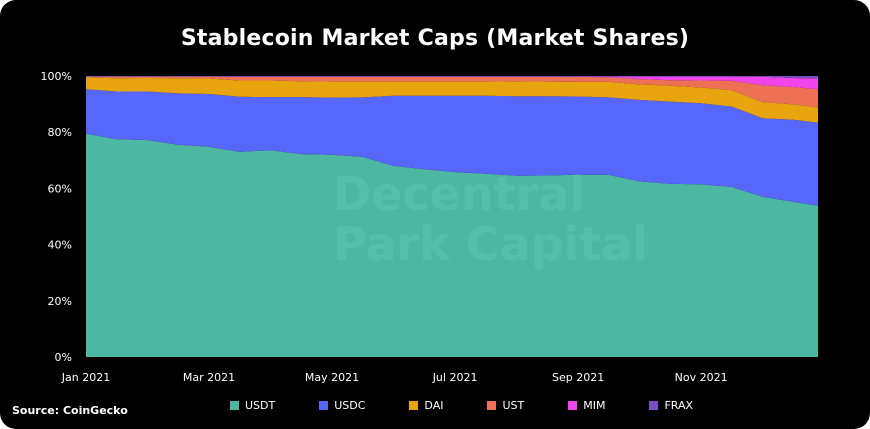 The image size is (870, 429). What do you see at coordinates (63, 357) in the screenshot?
I see `y-tick-label: 0%` at bounding box center [63, 357].